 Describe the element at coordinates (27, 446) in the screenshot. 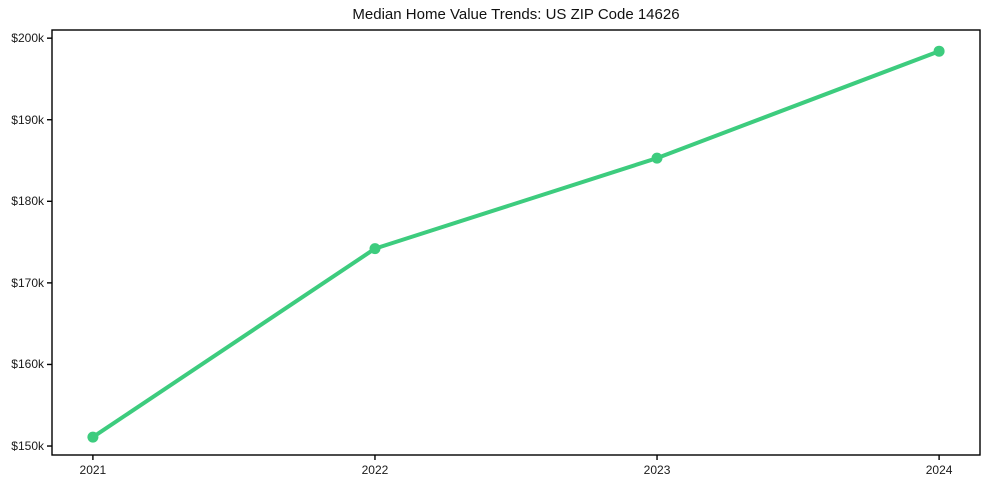

I see `y-tick-label: $150k` at that location.